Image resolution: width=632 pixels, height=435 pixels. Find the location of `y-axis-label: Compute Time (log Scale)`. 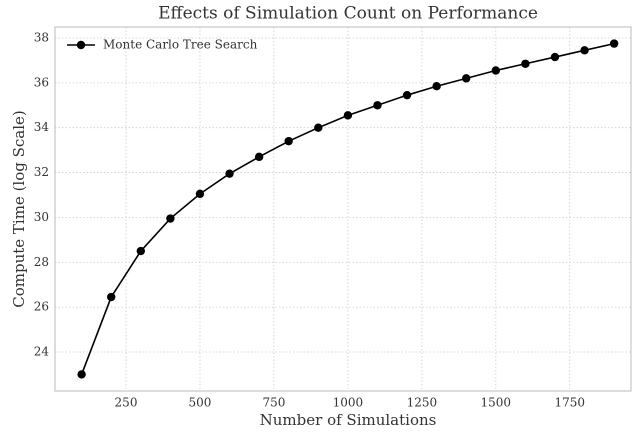

y-axis-label: Compute Time (log Scale) is located at coordinates (19, 209).